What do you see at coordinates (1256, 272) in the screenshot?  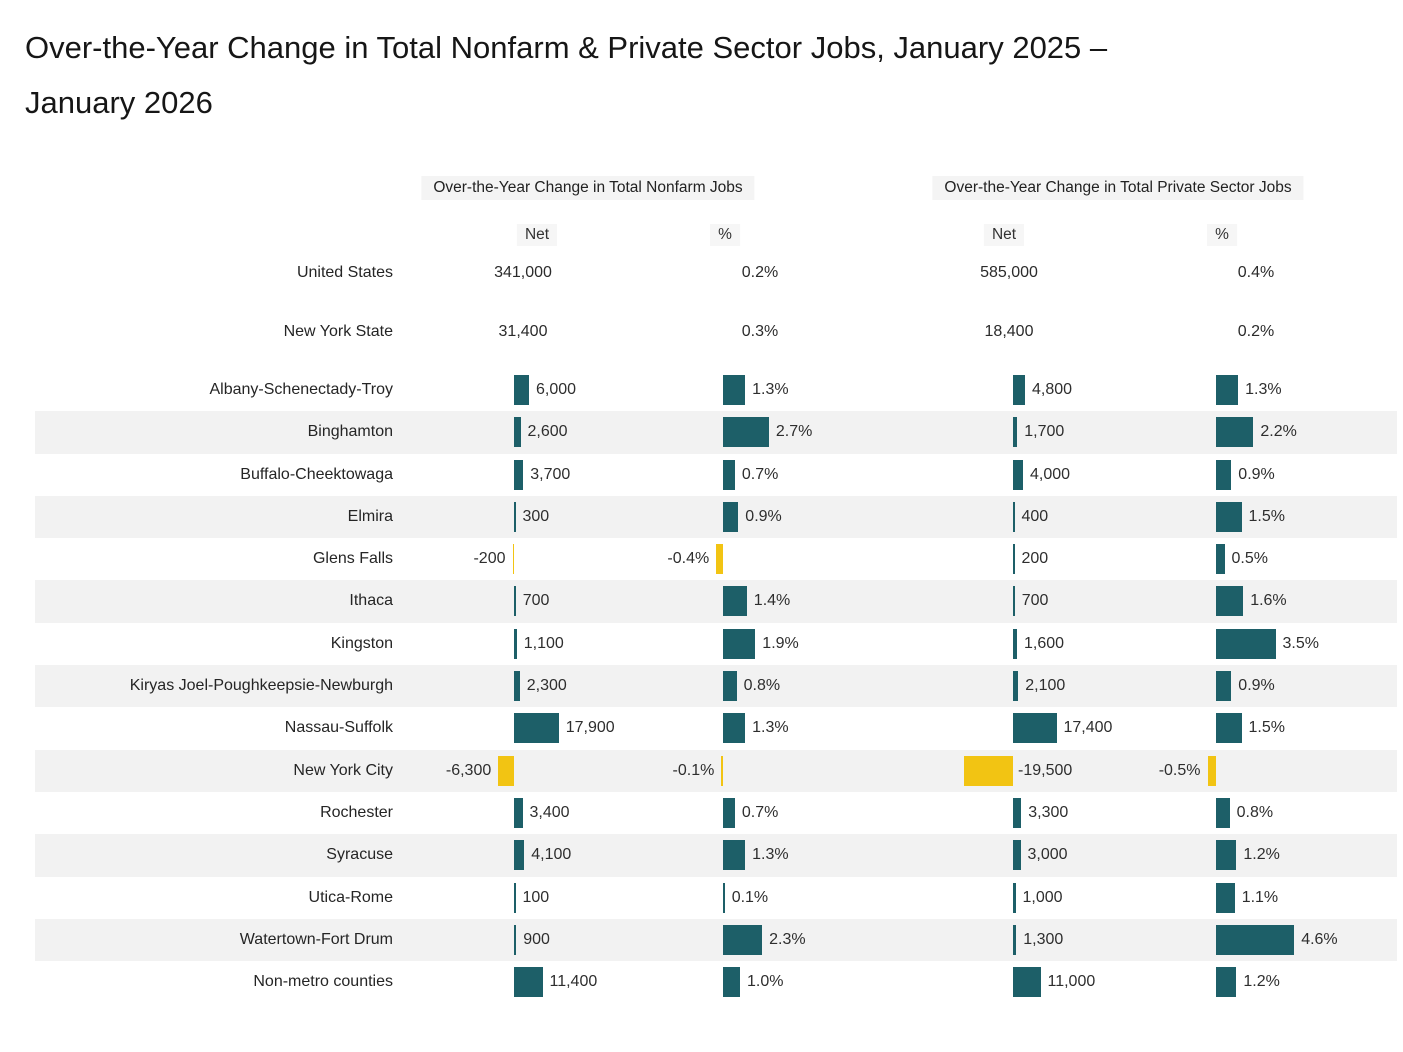 I see `pct-private-value: 0.4%` at bounding box center [1256, 272].